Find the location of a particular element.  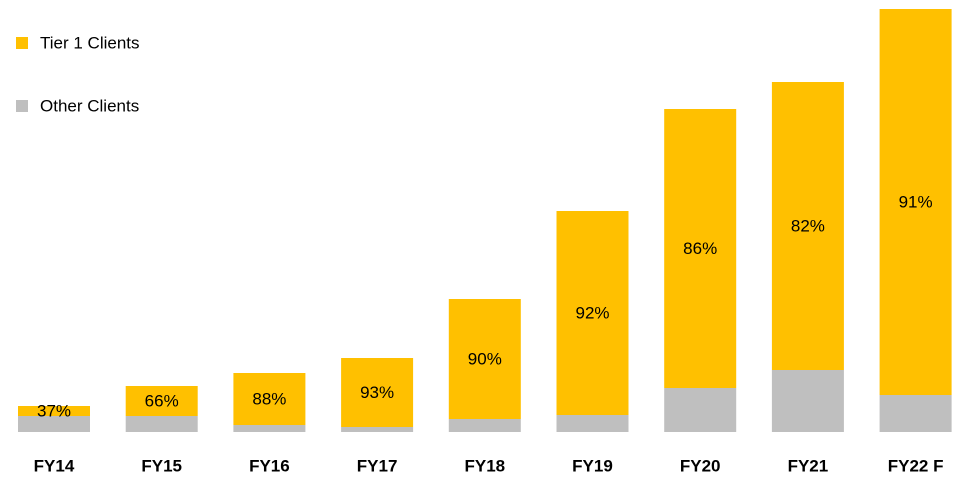

data-label: 92% is located at coordinates (592, 312).